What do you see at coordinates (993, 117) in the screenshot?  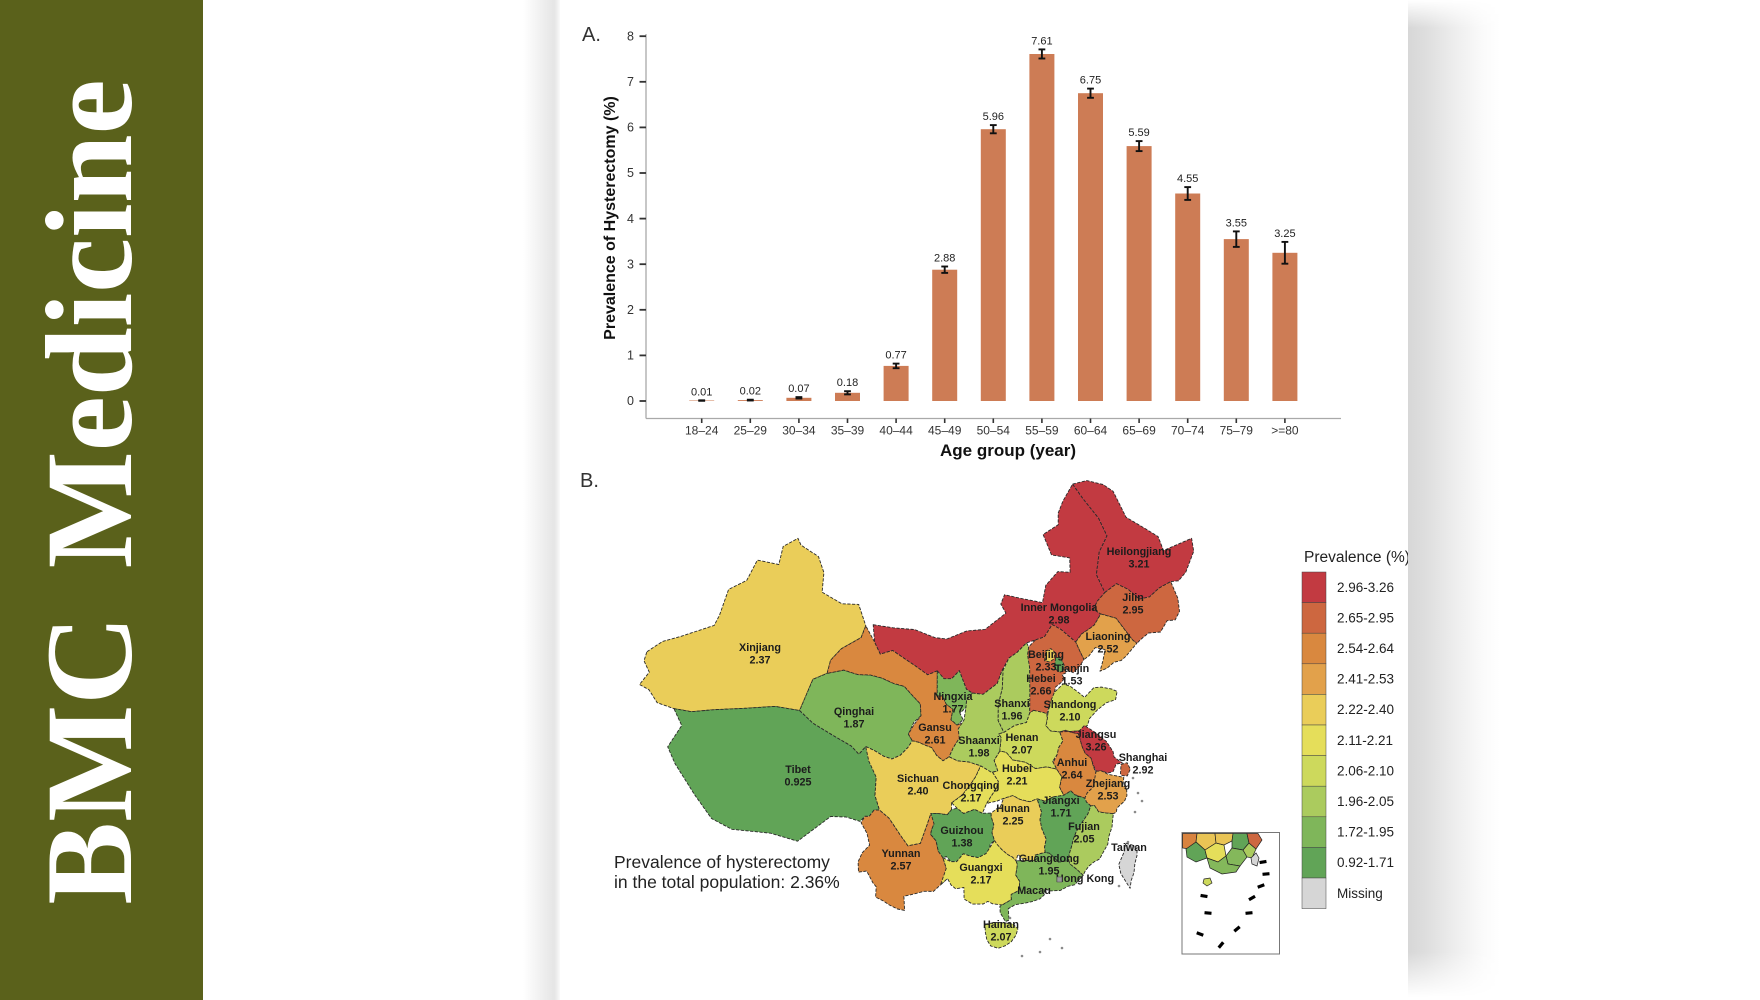 I see `svg-text: 5.96` at bounding box center [993, 117].